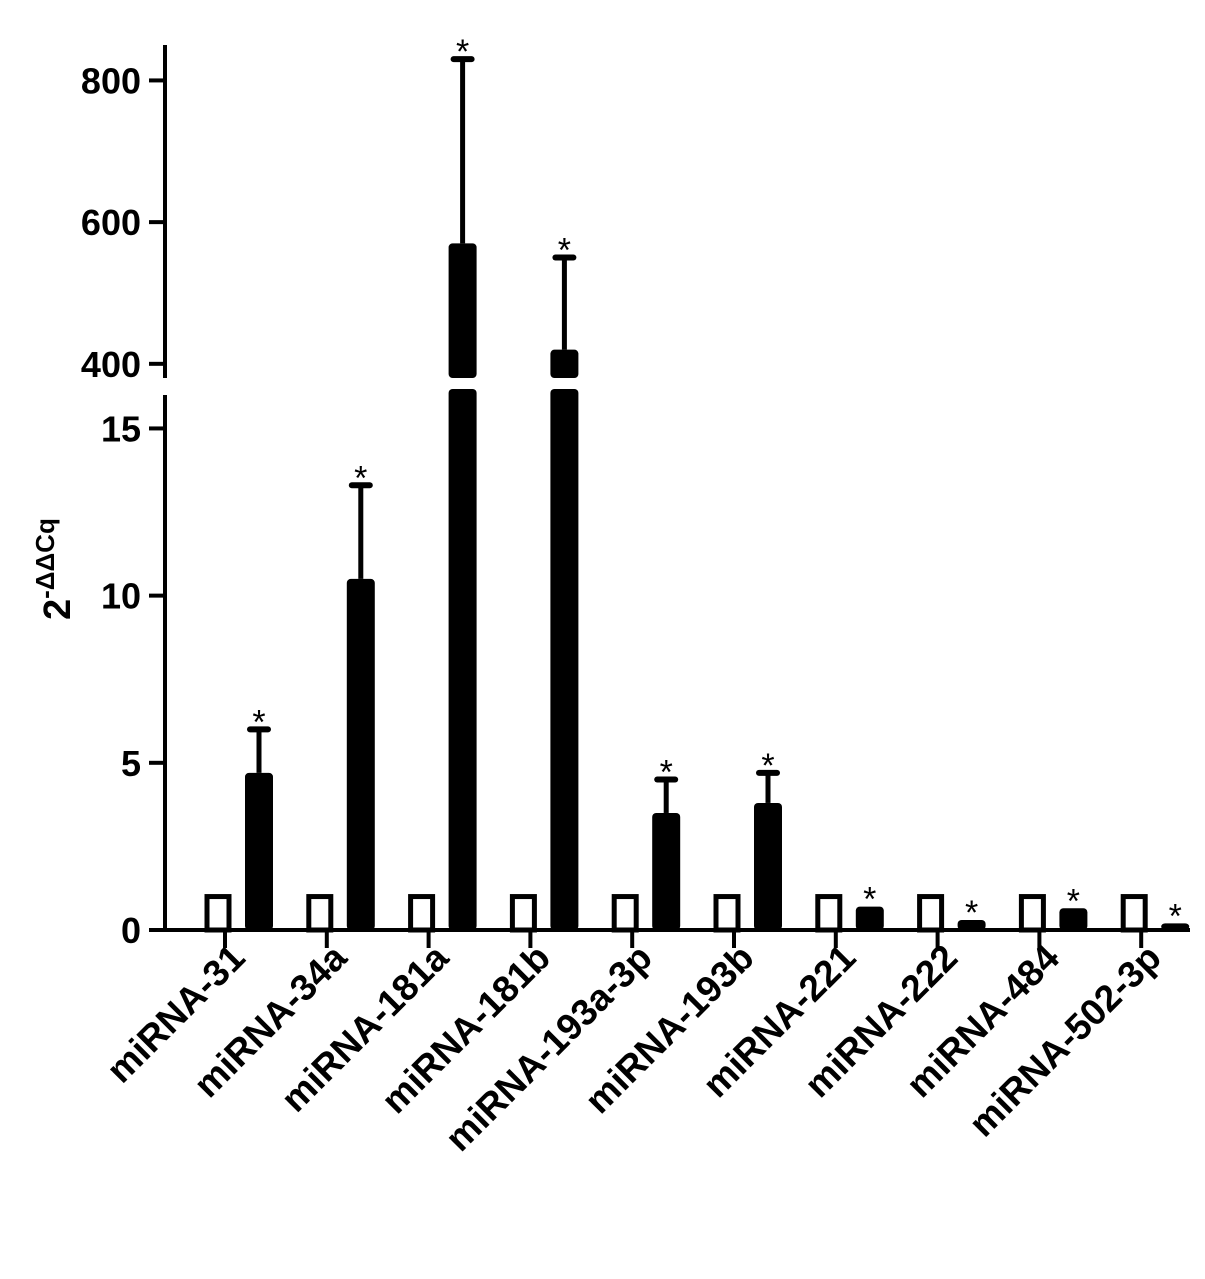 This screenshot has width=1205, height=1279. Describe the element at coordinates (58, 609) in the screenshot. I see `y-axis-title-base: 2` at that location.